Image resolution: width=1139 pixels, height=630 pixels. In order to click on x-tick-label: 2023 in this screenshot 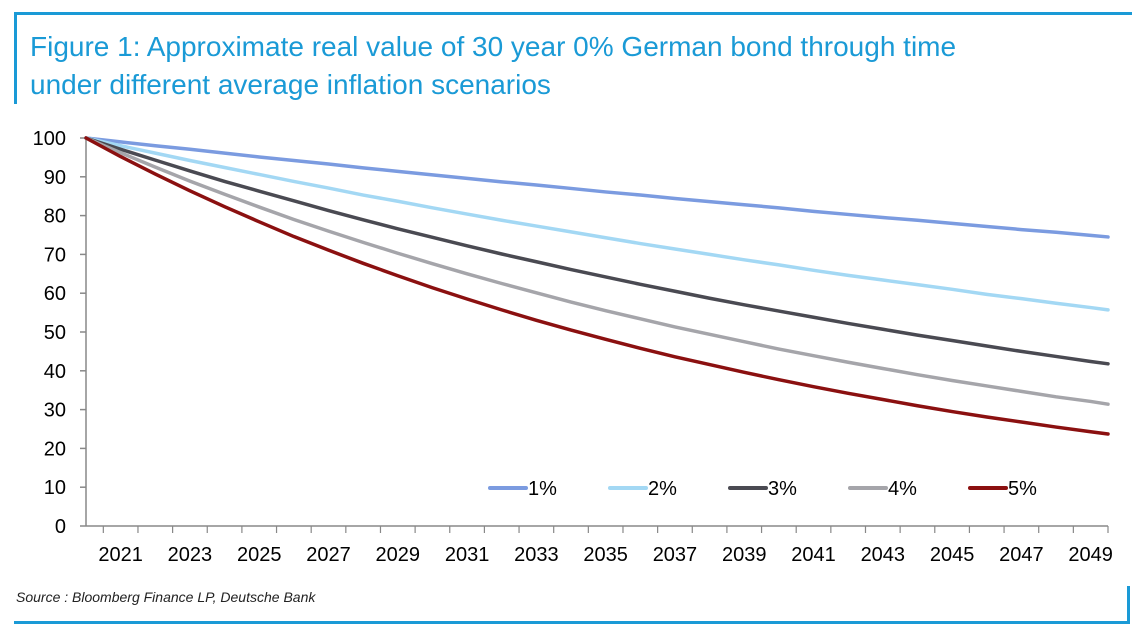, I will do `click(190, 555)`.